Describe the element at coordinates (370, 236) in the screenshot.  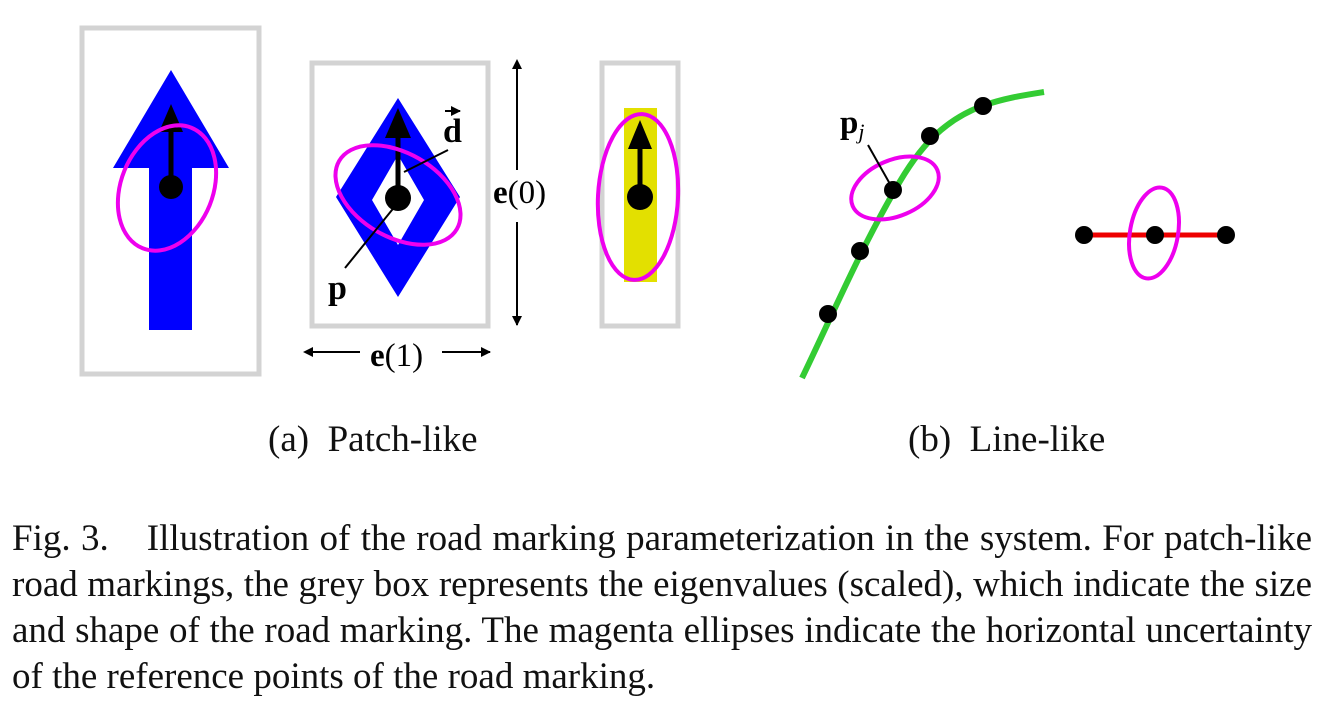
I see `leader-line-p` at that location.